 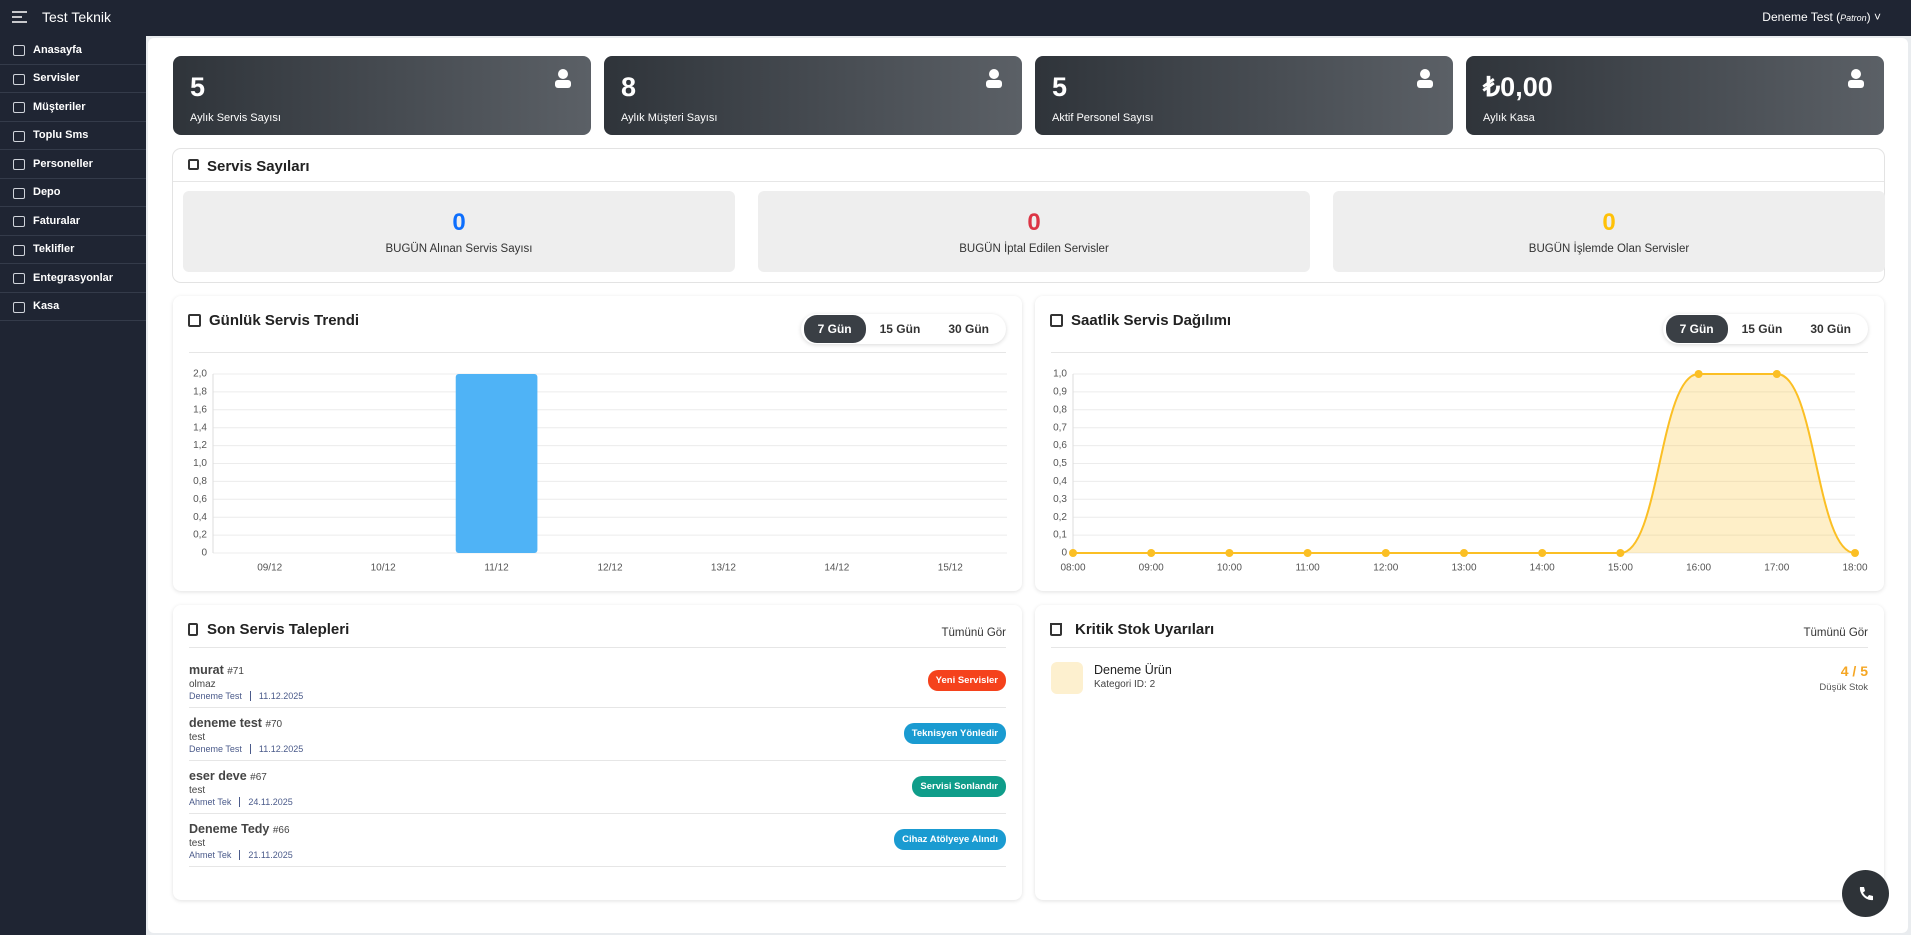 What do you see at coordinates (229, 829) in the screenshot?
I see `customer-name: Deneme Tedy` at bounding box center [229, 829].